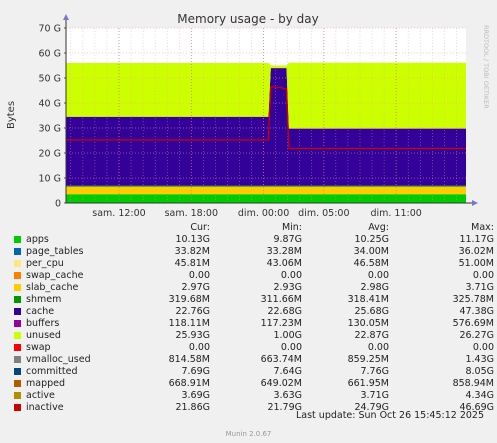  Describe the element at coordinates (287, 335) in the screenshot. I see `legend-min: 1.00G` at that location.